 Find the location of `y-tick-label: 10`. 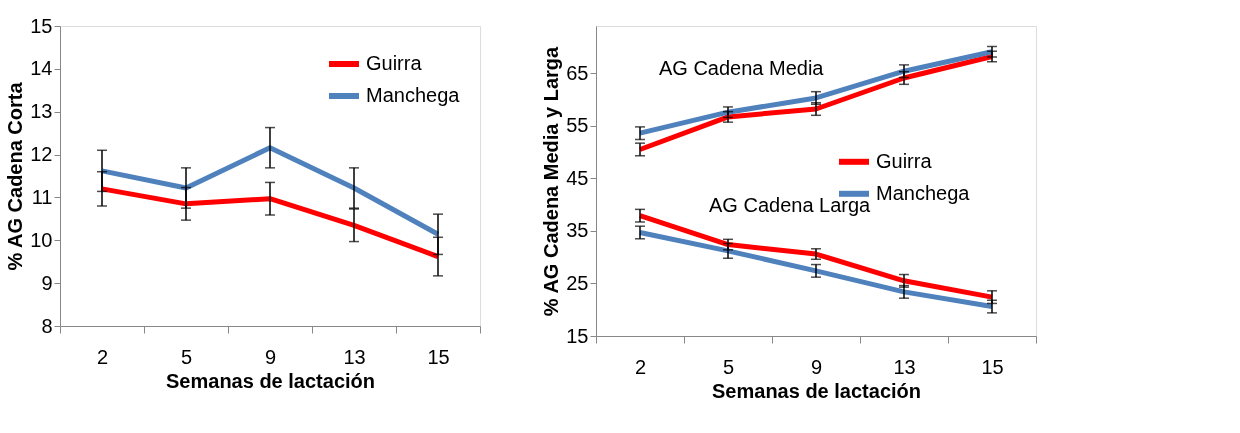

y-tick-label: 10 is located at coordinates (41, 239).